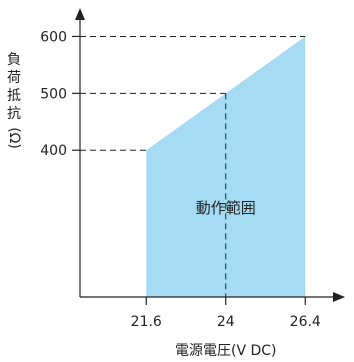 The width and height of the screenshot is (354, 362). I want to click on x-tick-label-24: 24, so click(226, 322).